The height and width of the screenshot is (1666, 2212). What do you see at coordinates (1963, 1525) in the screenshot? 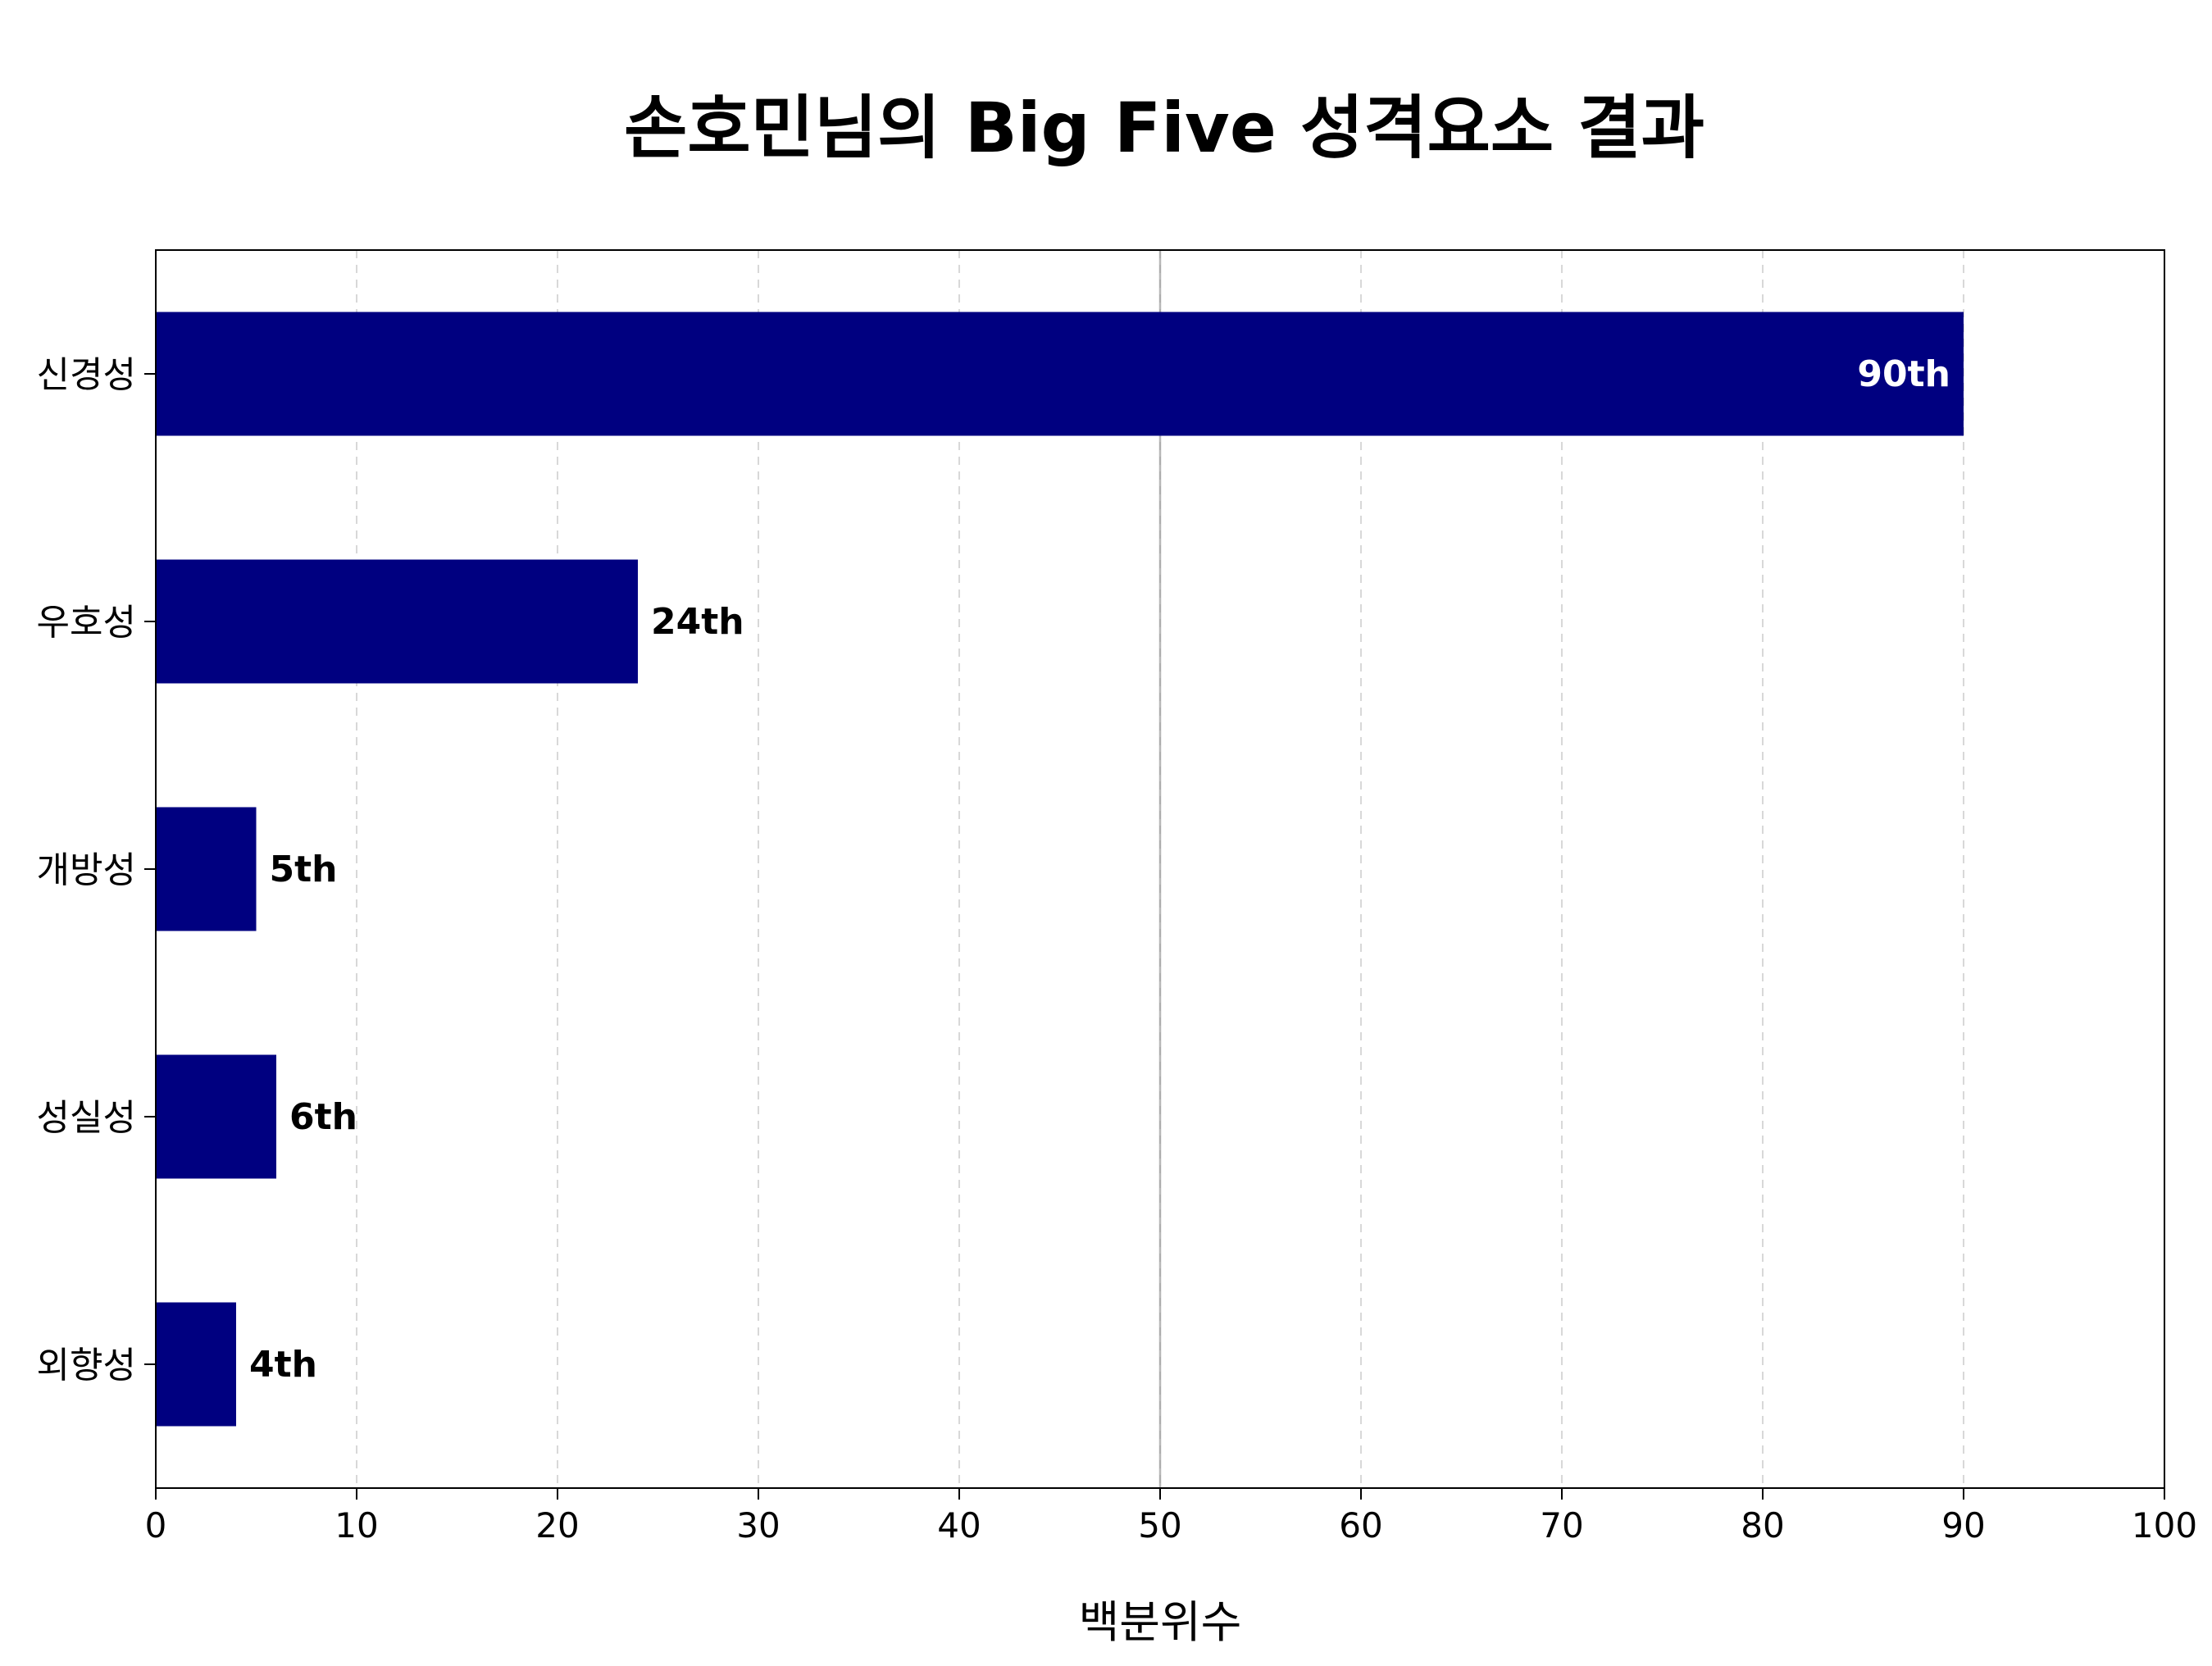
I see `x-tick-label: 90` at bounding box center [1963, 1525].